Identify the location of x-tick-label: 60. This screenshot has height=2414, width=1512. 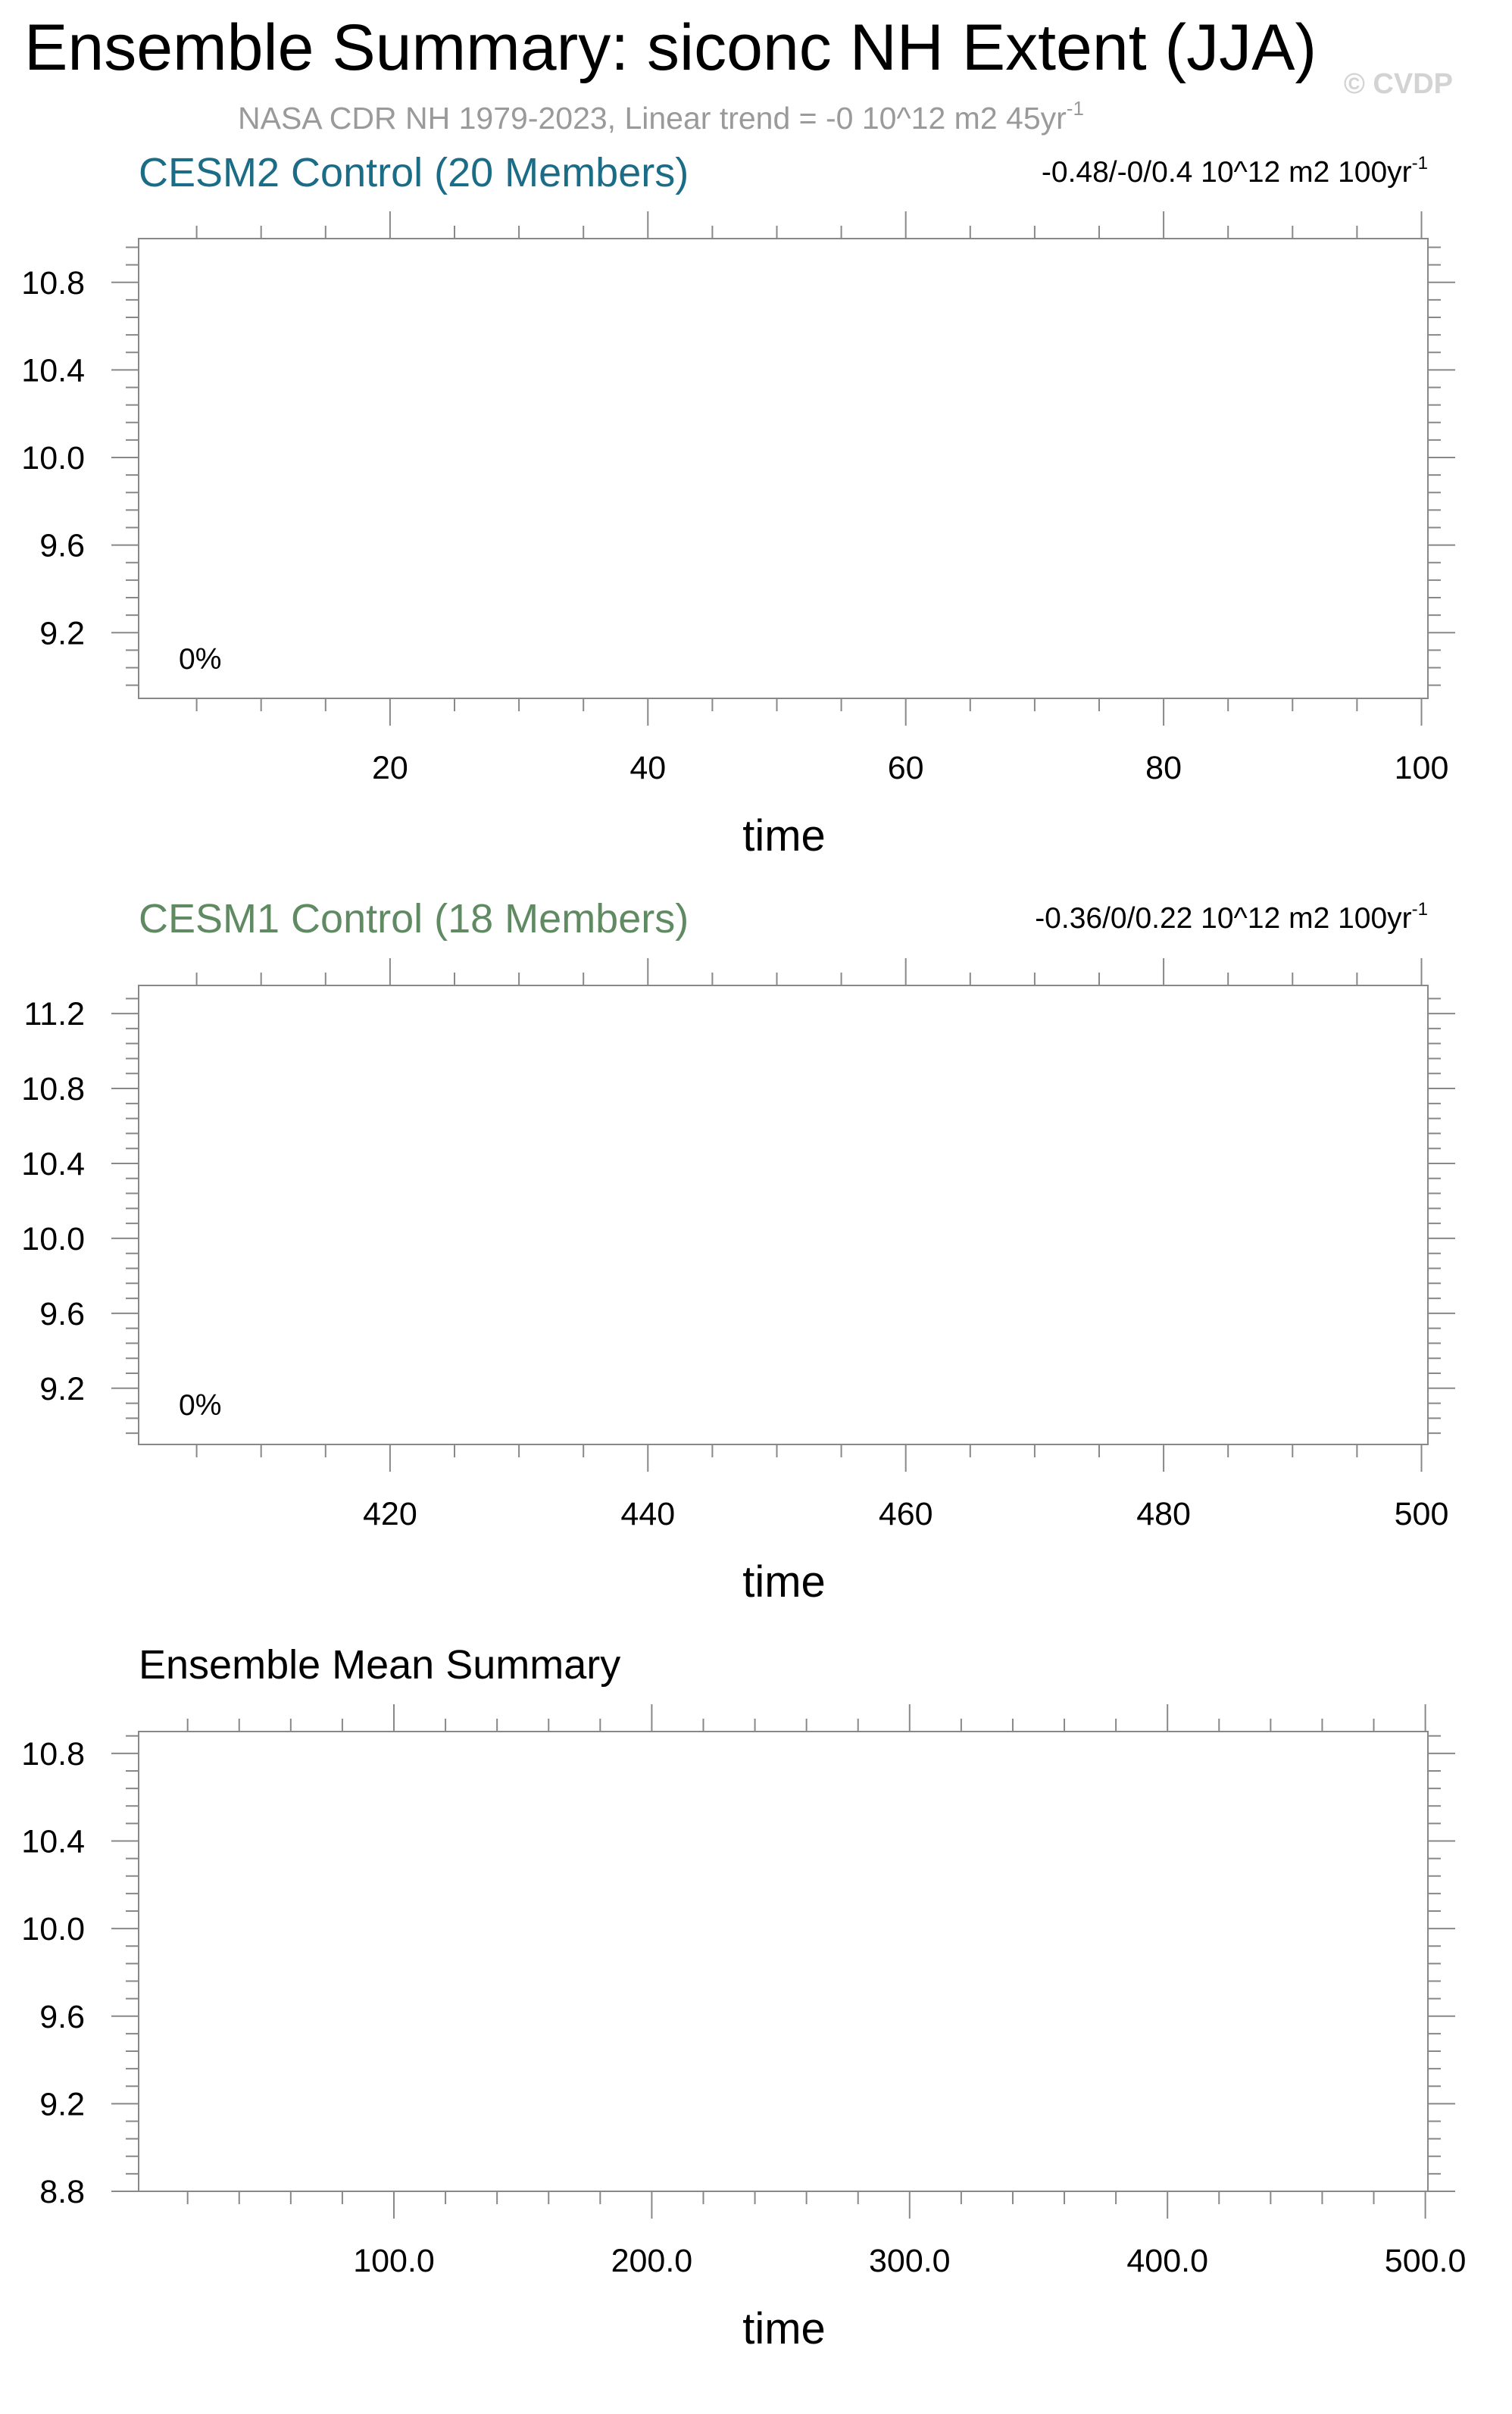
(906, 768).